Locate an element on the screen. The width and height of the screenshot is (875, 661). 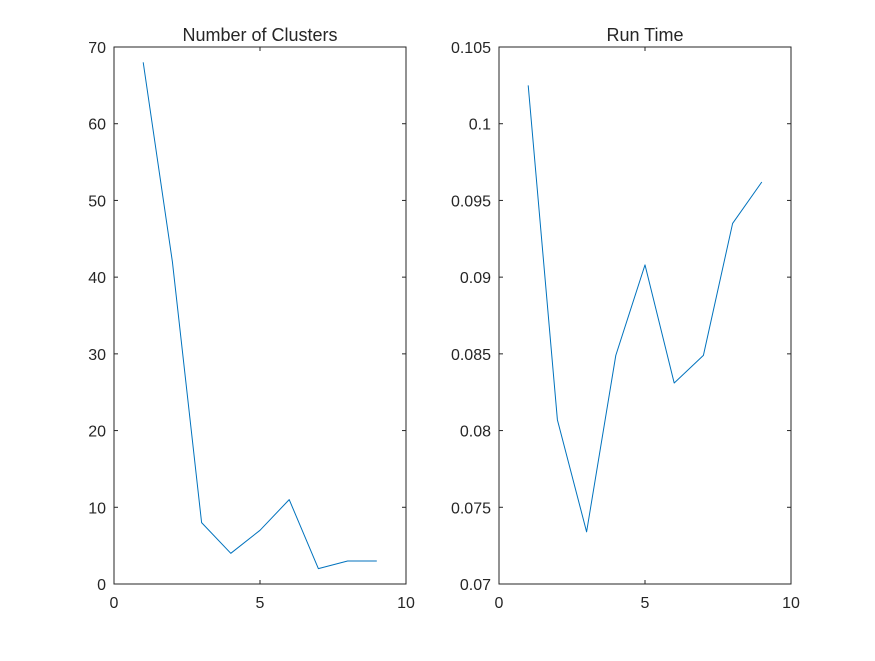
y-tick-label: 40 is located at coordinates (97, 278).